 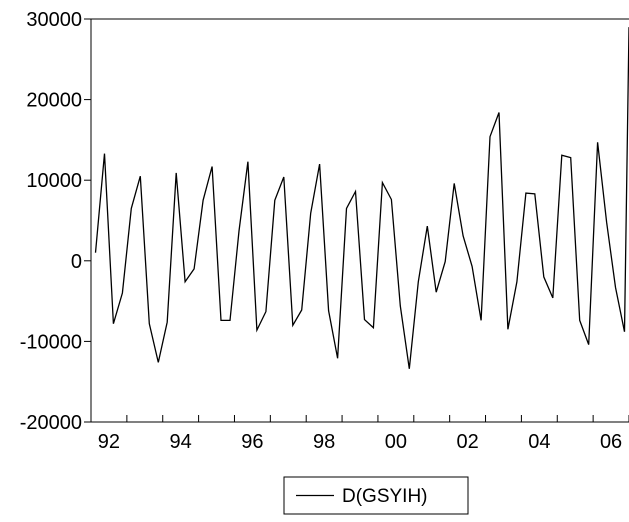 I want to click on x-tick-label: 00, so click(x=396, y=442).